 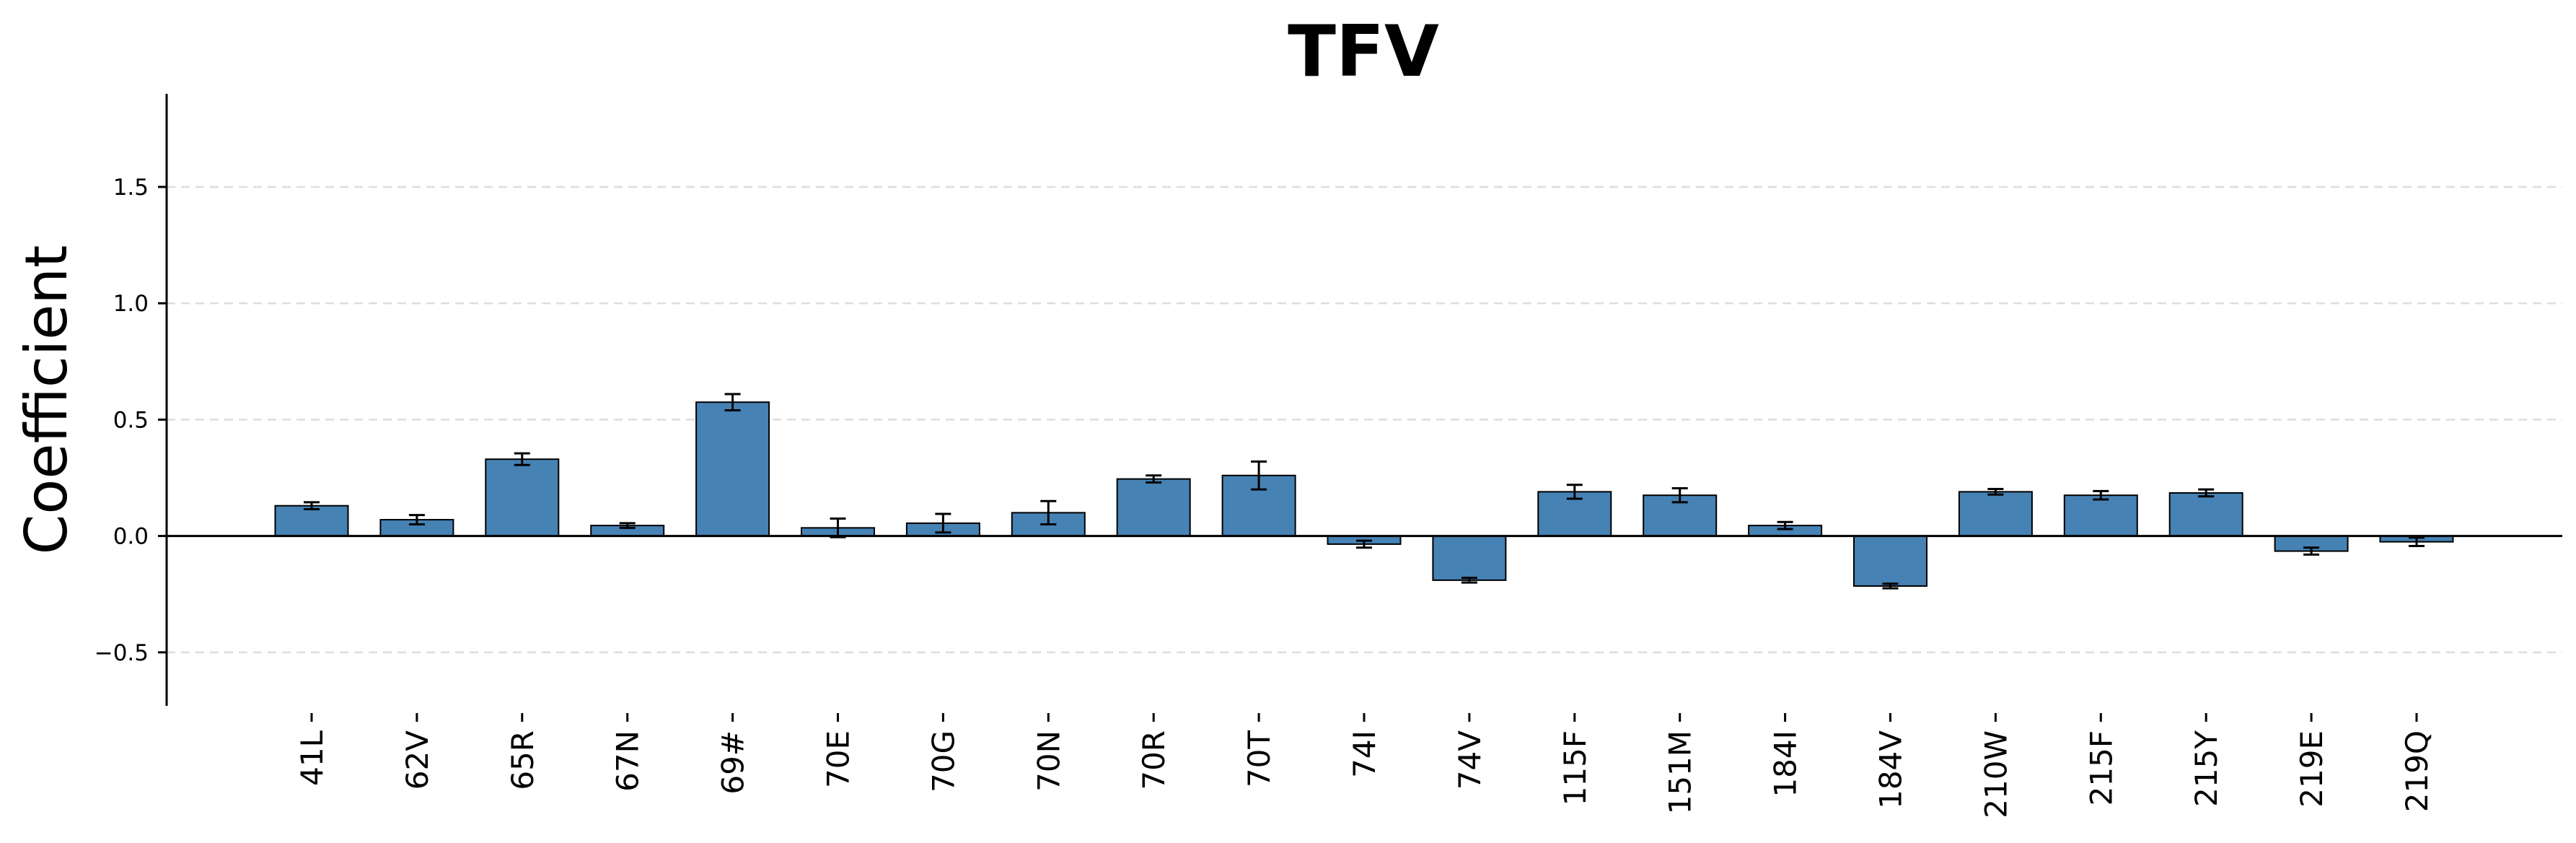 What do you see at coordinates (2206, 768) in the screenshot?
I see `x-tick-label-215Y: 215Y` at bounding box center [2206, 768].